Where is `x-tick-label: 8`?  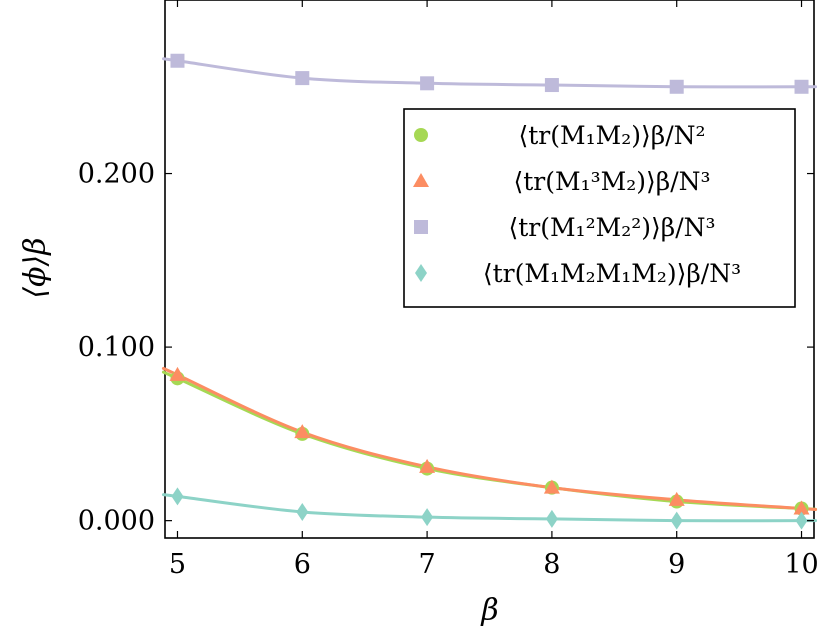 x-tick-label: 8 is located at coordinates (551, 564).